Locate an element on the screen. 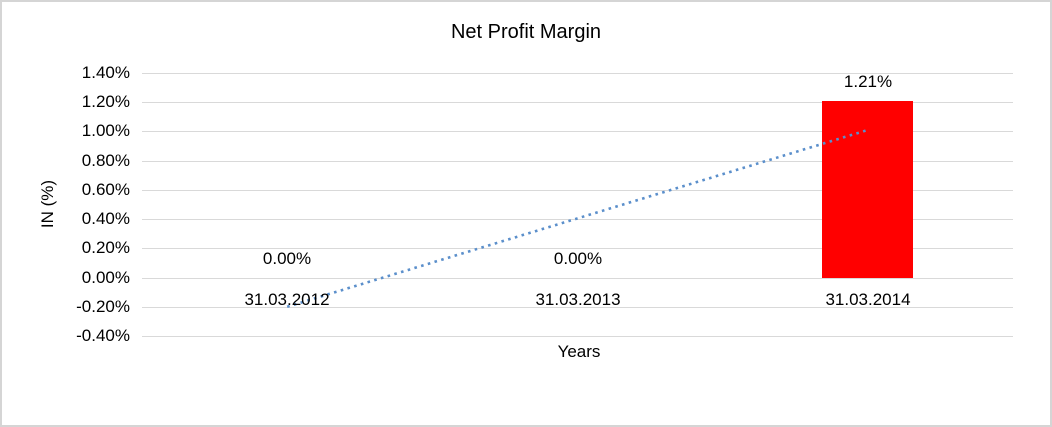 The image size is (1052, 427). x-category-label: 31.03.2013 is located at coordinates (578, 299).